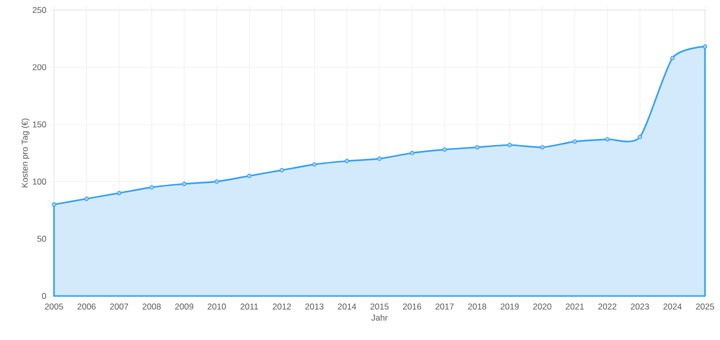 The image size is (720, 340). What do you see at coordinates (379, 307) in the screenshot?
I see `x-tick-label: 2015` at bounding box center [379, 307].